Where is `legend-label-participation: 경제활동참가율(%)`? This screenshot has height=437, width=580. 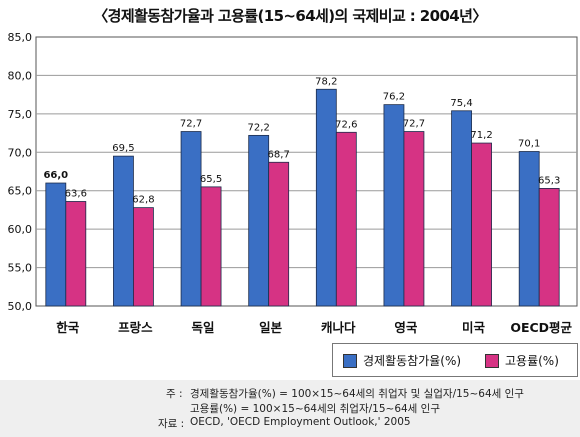
legend-label-participation: 경제활동참가율(%) is located at coordinates (412, 361).